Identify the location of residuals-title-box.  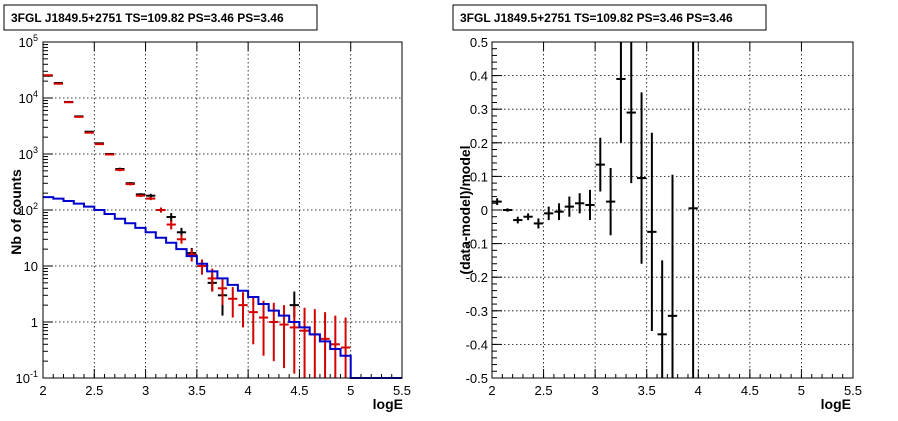
(609, 17).